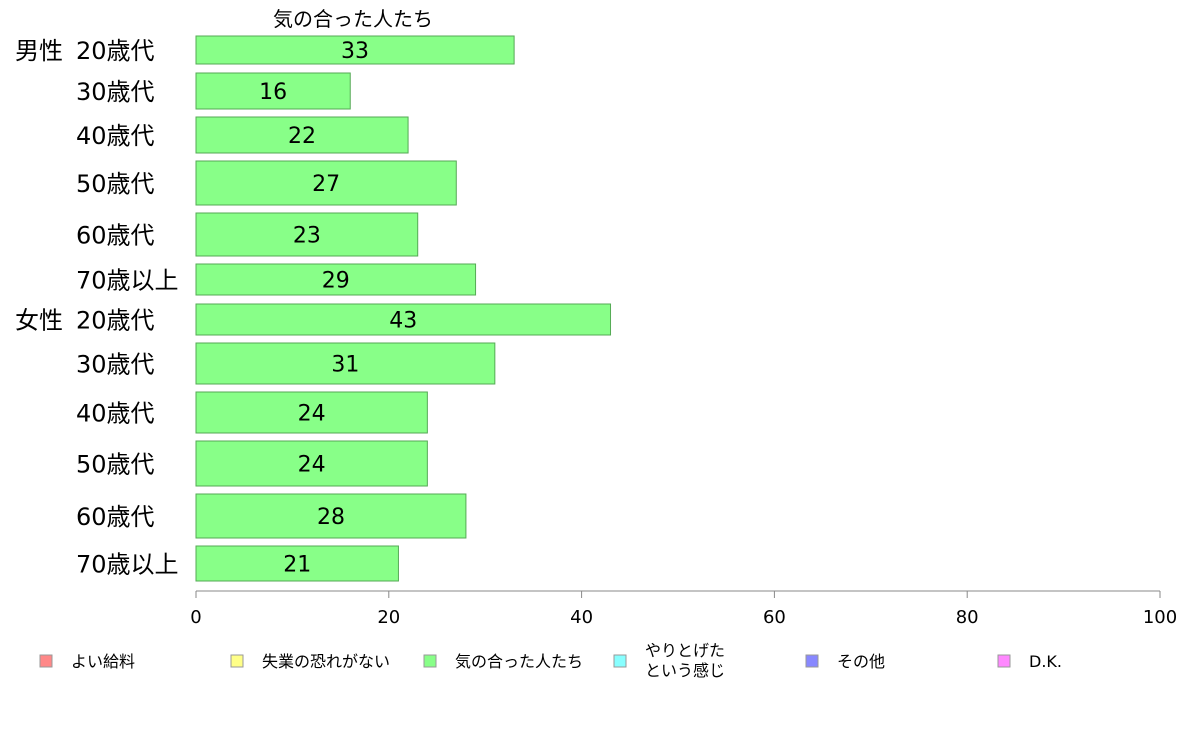  What do you see at coordinates (774, 617) in the screenshot?
I see `x-tick-label: 60` at bounding box center [774, 617].